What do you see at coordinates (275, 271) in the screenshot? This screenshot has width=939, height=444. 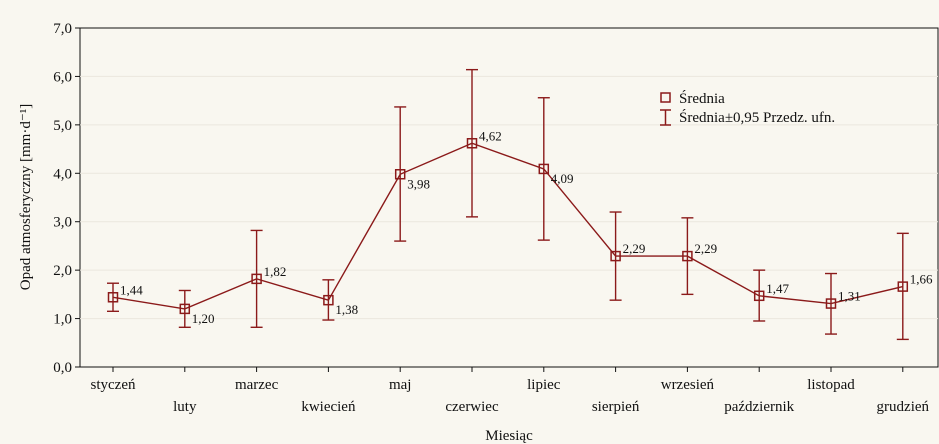 I see `data-label: 1,82` at bounding box center [275, 271].